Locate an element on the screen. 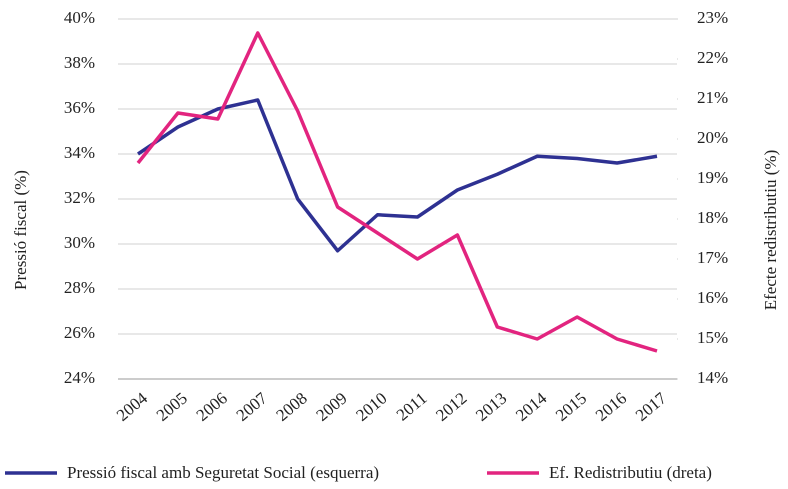  x-tick-label: 2017 is located at coordinates (651, 406).